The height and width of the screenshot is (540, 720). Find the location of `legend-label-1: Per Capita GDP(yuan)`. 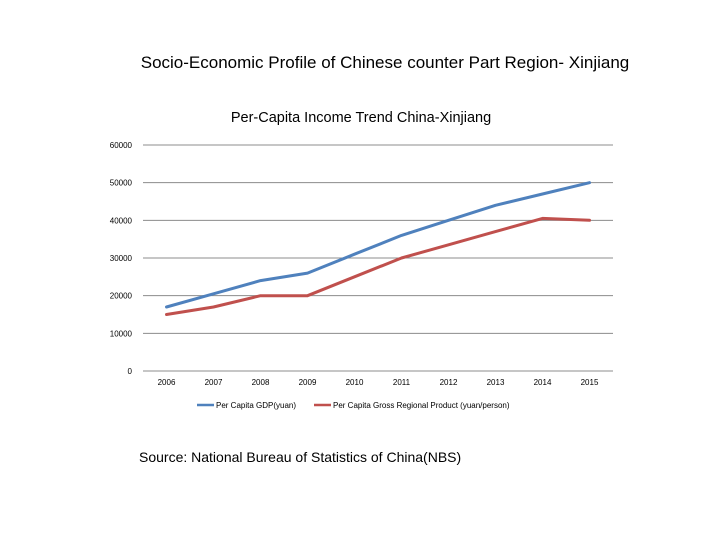

legend-label-1: Per Capita GDP(yuan) is located at coordinates (256, 405).